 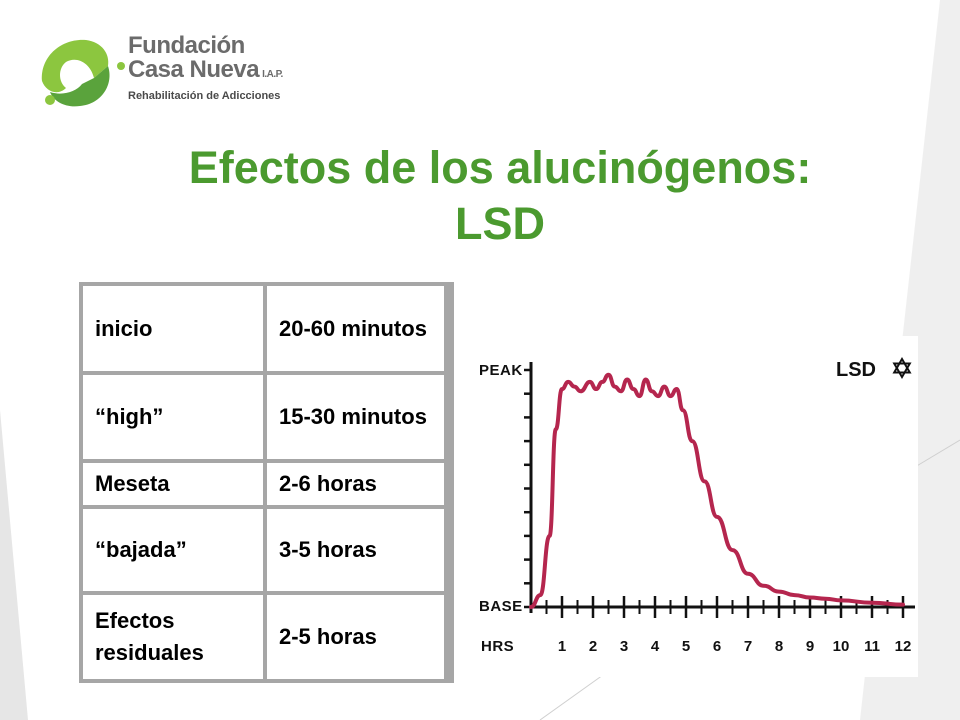 What do you see at coordinates (173, 328) in the screenshot?
I see `phase-cell: inicio` at bounding box center [173, 328].